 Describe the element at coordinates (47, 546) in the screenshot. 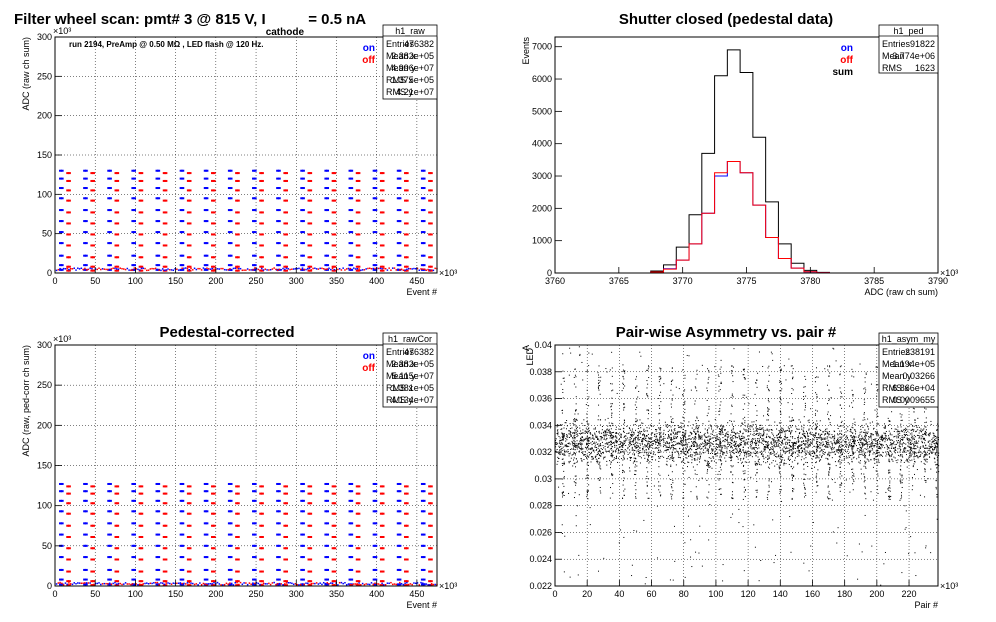

I see `y-tick-label: 50` at that location.